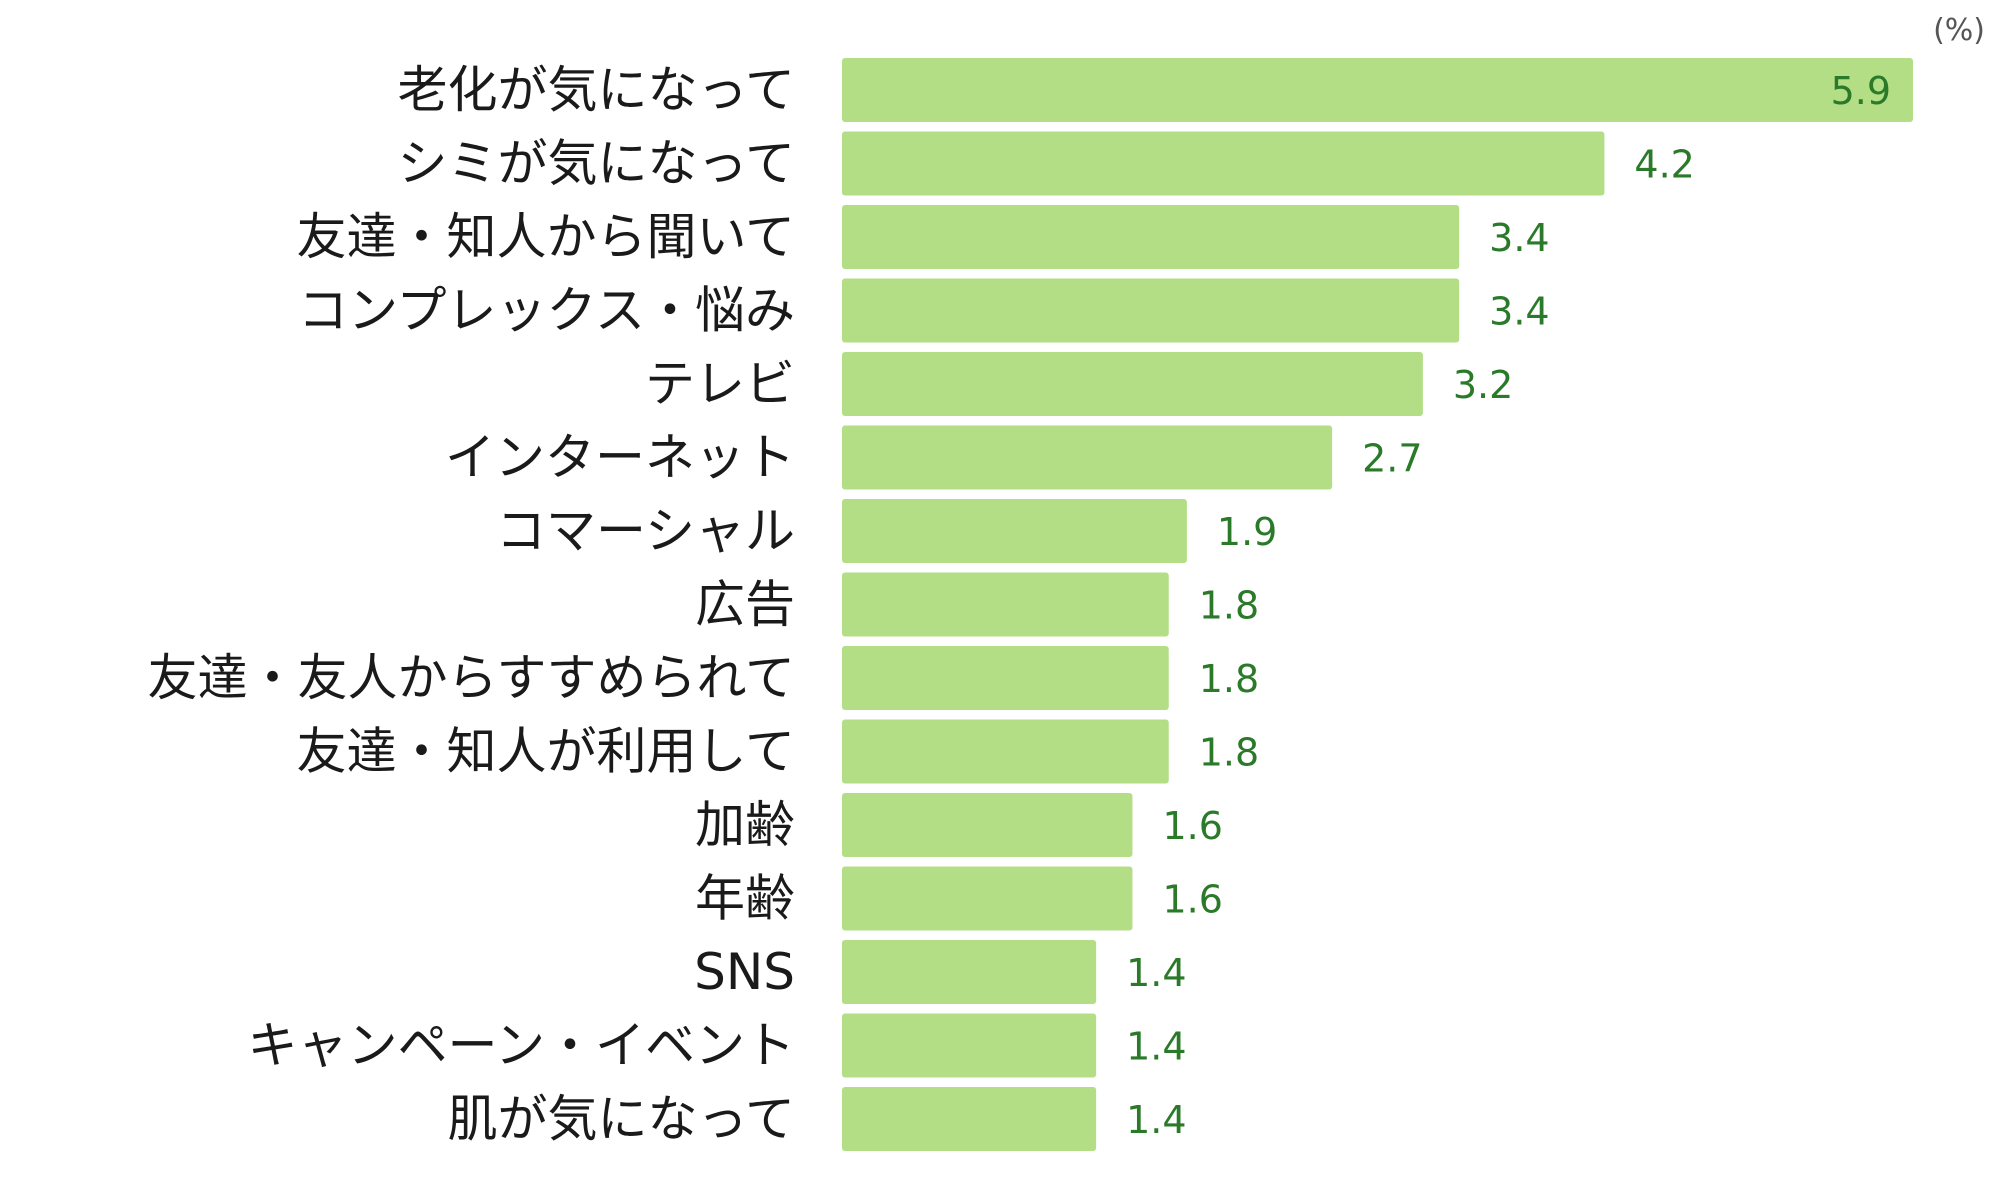 Image resolution: width=2000 pixels, height=1200 pixels. What do you see at coordinates (745, 825) in the screenshot?
I see `category-label: 加齢` at bounding box center [745, 825].